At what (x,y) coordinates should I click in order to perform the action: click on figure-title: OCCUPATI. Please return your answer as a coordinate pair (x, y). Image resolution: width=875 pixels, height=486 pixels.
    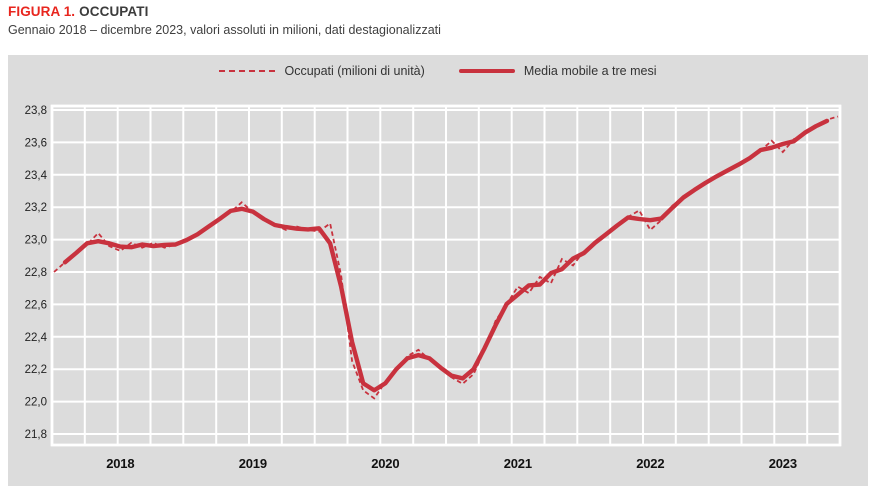
    Looking at the image, I should click on (114, 11).